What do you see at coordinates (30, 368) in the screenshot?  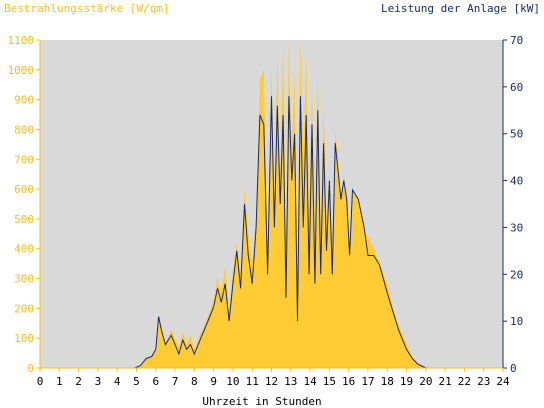 I see `left-tick-label: 0` at bounding box center [30, 368].